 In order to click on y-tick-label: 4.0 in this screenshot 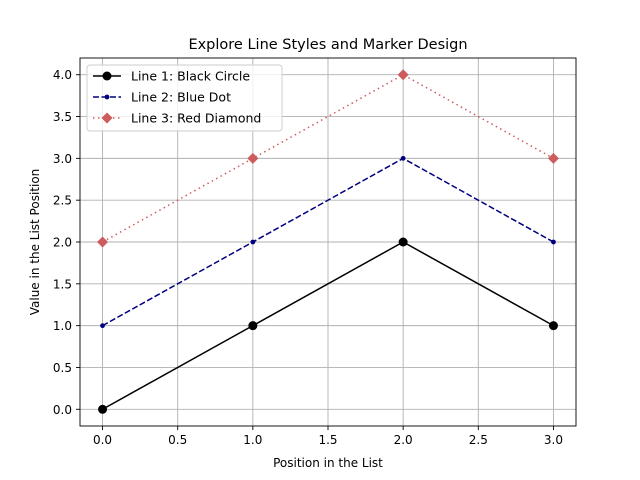, I will do `click(62, 75)`.